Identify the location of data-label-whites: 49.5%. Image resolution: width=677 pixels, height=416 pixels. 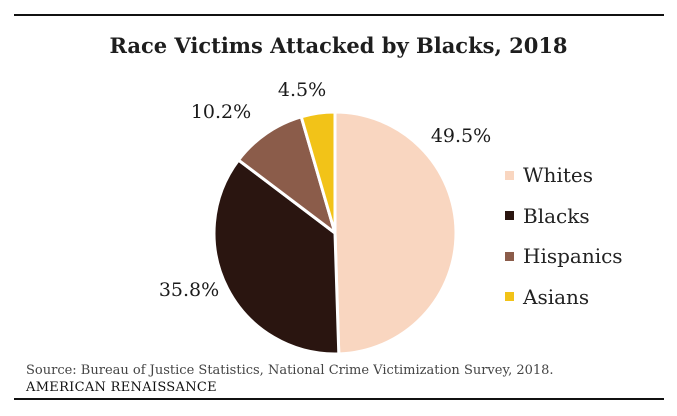
(461, 136).